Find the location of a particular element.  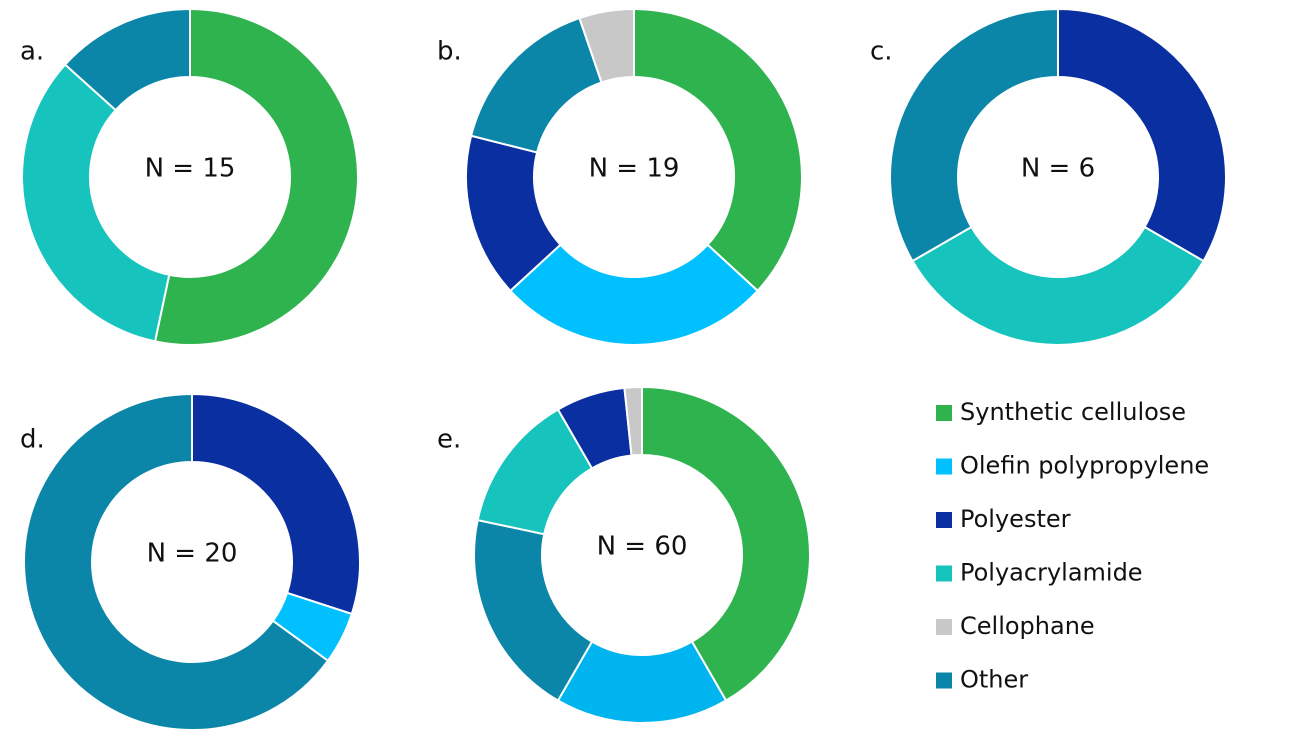

panel-label: e. is located at coordinates (449, 440).